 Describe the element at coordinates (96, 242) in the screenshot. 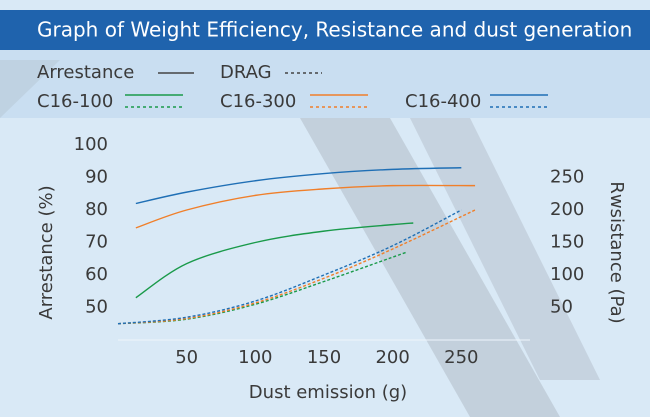

I see `y-tick-label: 70` at that location.